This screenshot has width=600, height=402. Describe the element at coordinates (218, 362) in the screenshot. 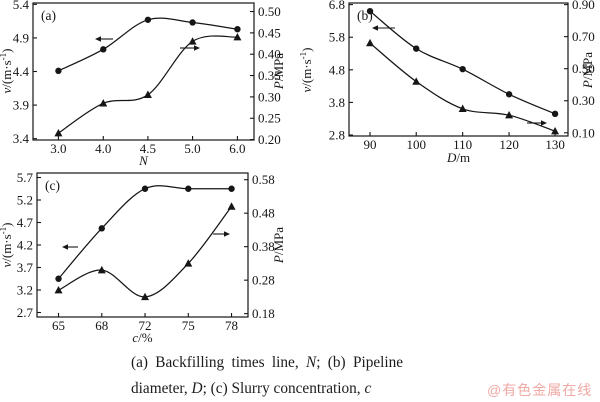

I see `caption-text: (a) Backfilling times line,` at that location.